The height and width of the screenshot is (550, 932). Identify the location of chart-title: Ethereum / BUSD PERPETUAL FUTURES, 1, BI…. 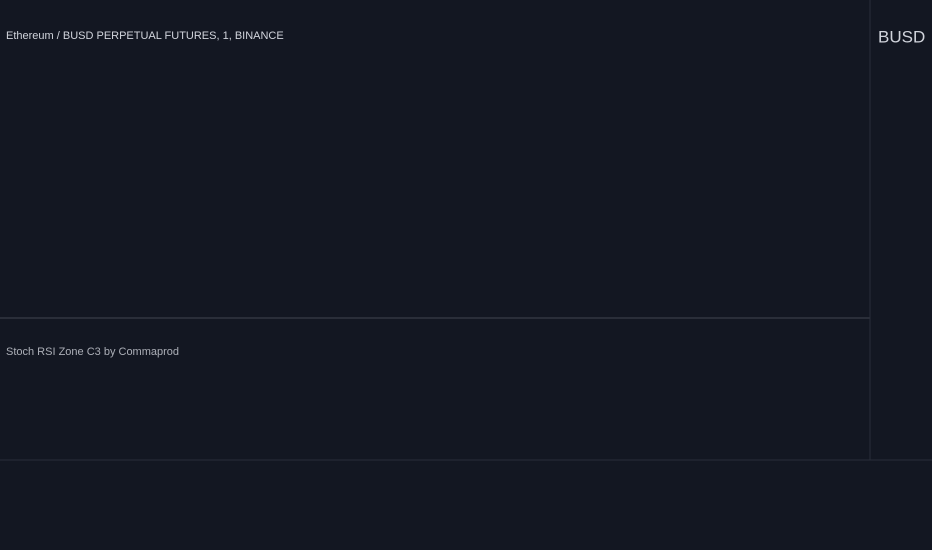
(145, 36).